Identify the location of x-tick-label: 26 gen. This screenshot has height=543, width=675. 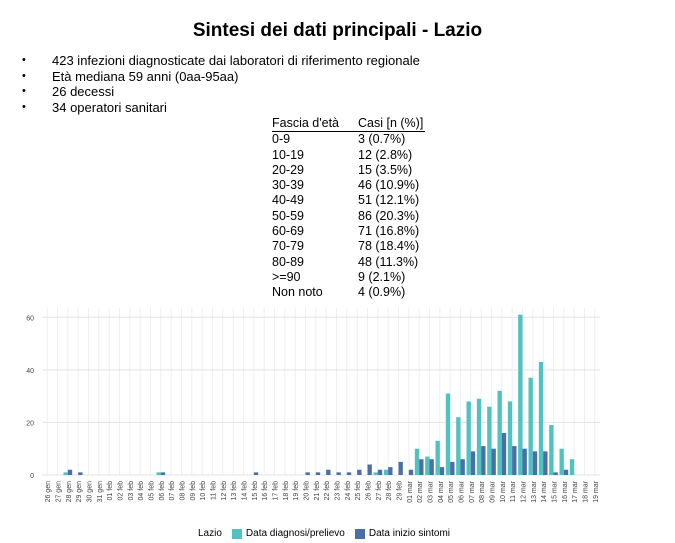
(48, 492).